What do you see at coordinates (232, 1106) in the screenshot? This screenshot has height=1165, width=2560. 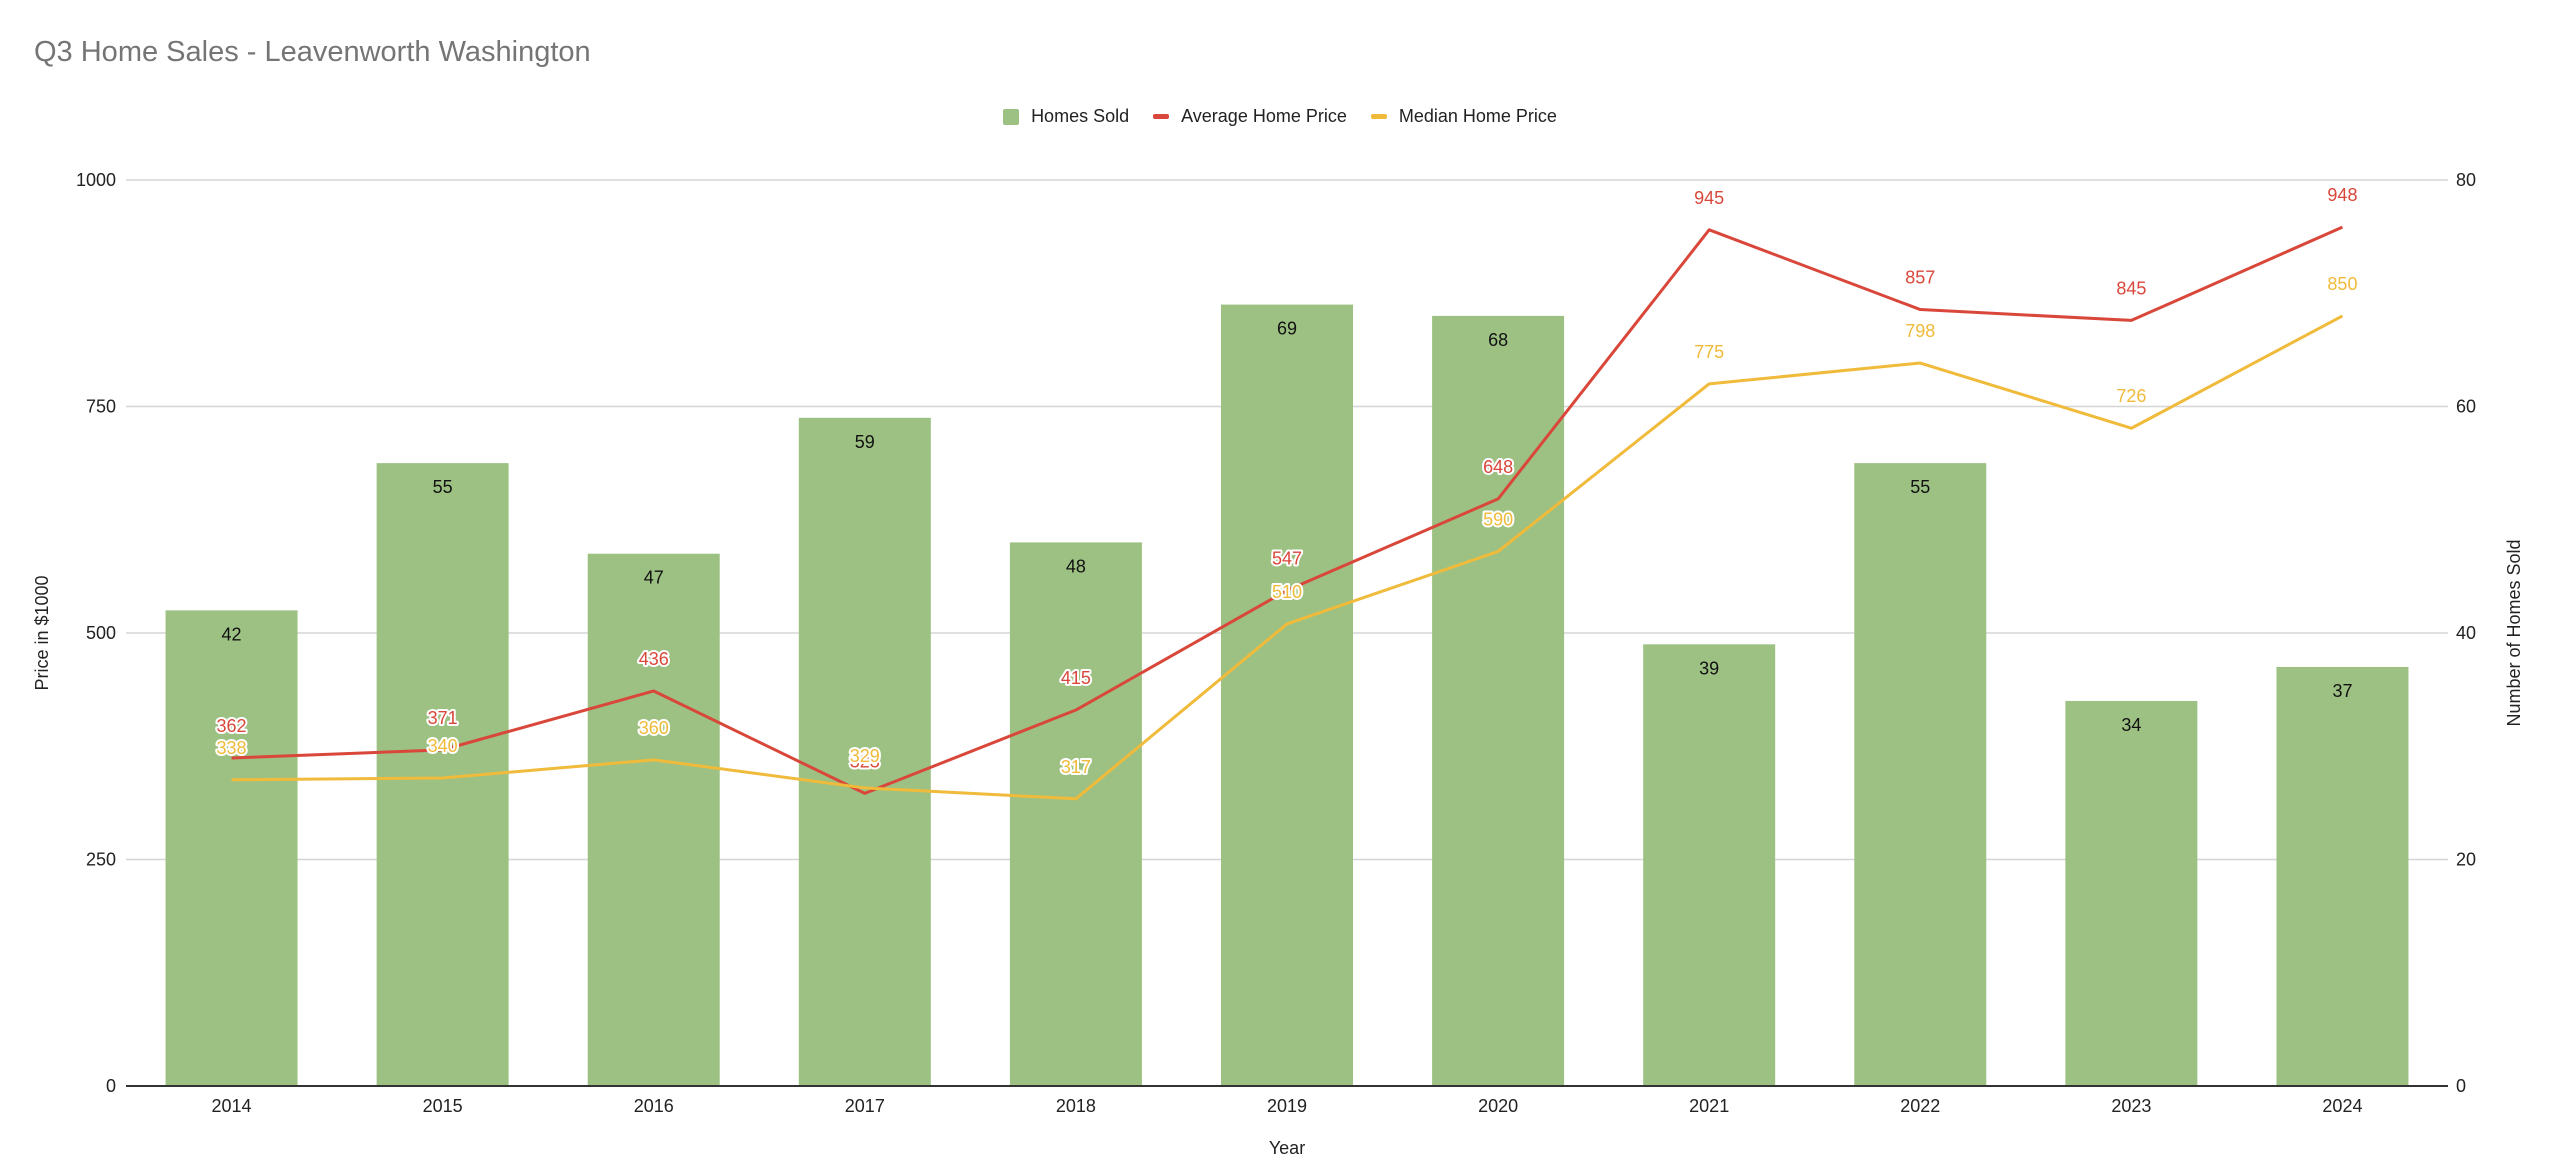 I see `x-tick-label: 2014` at bounding box center [232, 1106].